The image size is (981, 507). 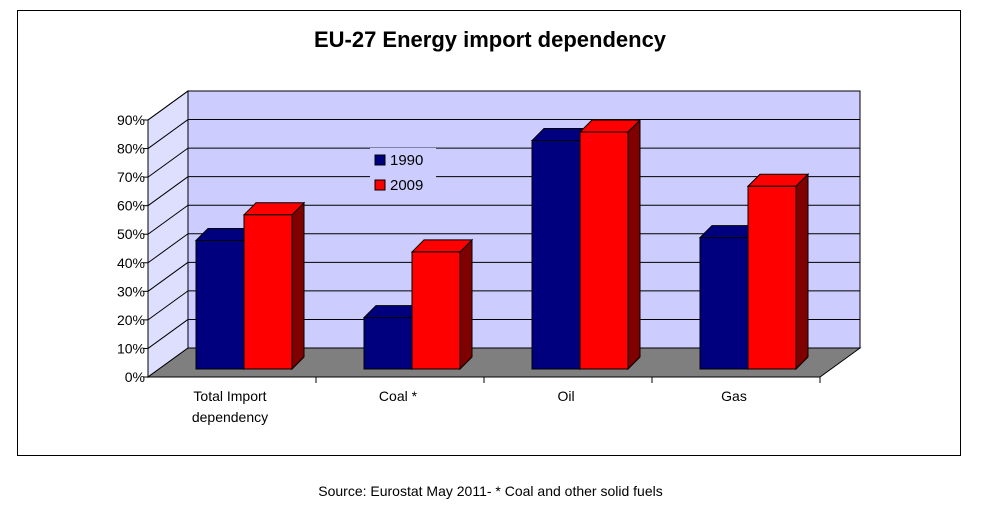 What do you see at coordinates (398, 396) in the screenshot?
I see `x-tick-label: Coal *` at bounding box center [398, 396].